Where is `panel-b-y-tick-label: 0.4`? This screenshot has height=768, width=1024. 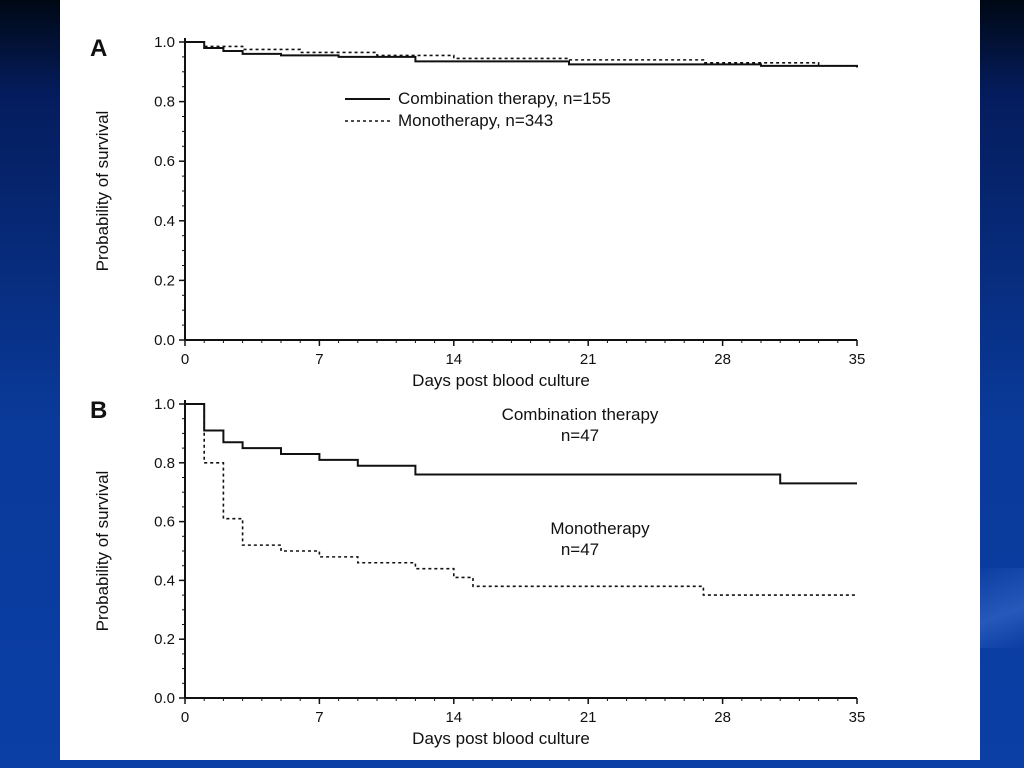
panel-b-y-tick-label: 0.4 is located at coordinates (164, 580).